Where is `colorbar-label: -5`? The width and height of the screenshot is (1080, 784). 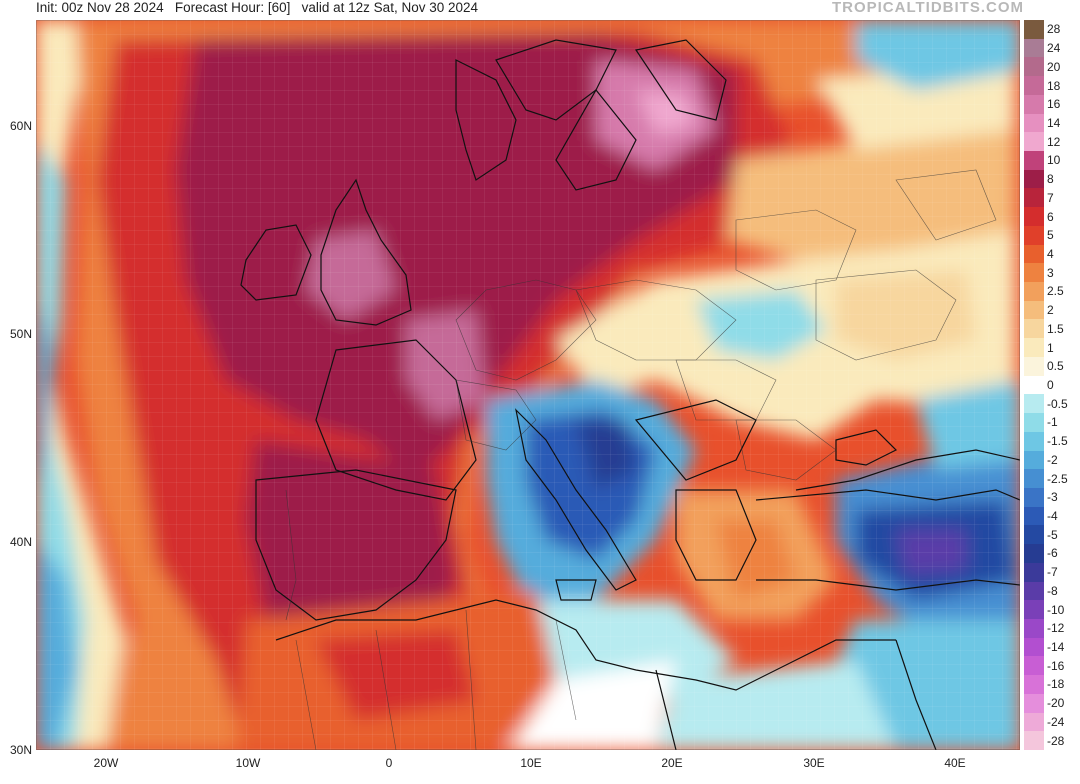
colorbar-label: -5 is located at coordinates (1052, 534).